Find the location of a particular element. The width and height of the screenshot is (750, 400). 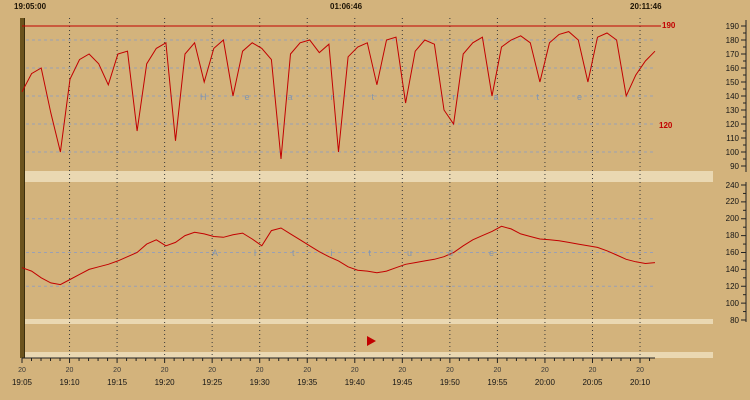

x-axis-tick-label: 20:10 is located at coordinates (640, 382).